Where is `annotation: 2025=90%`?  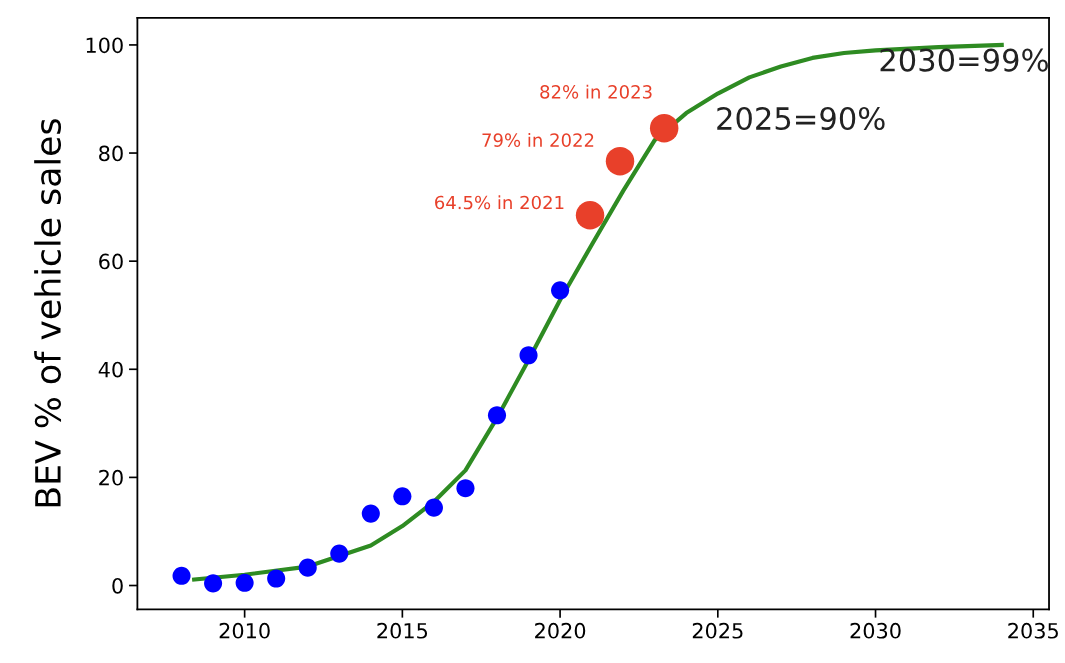 annotation: 2025=90% is located at coordinates (801, 118).